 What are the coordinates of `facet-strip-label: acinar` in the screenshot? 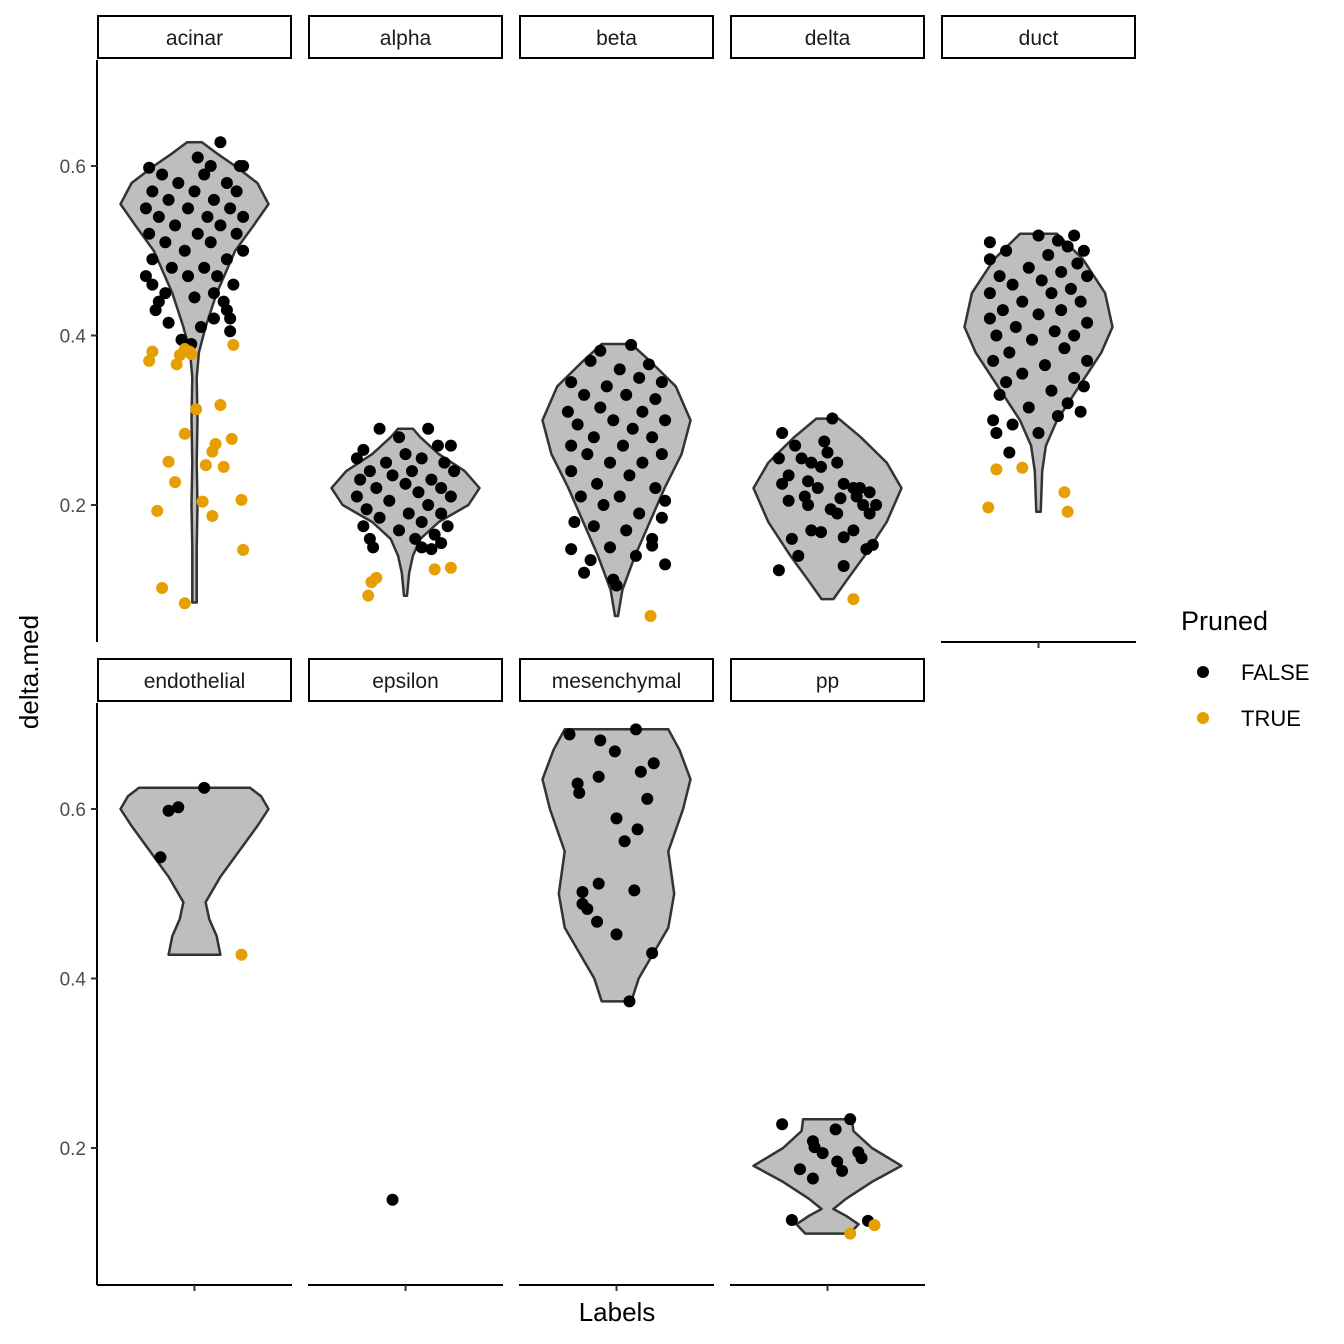 It's located at (194, 38).